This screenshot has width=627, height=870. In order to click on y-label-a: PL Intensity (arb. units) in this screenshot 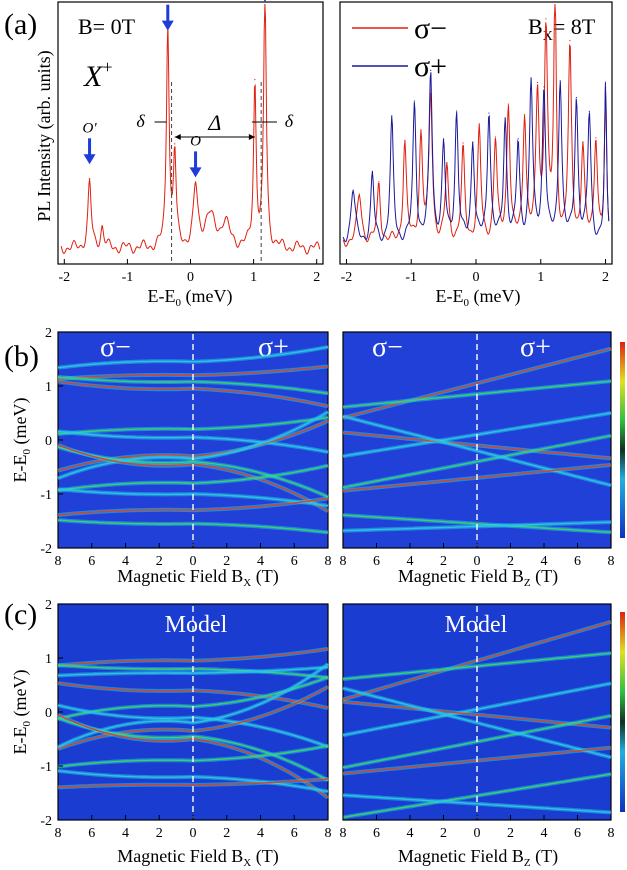, I will do `click(44, 135)`.